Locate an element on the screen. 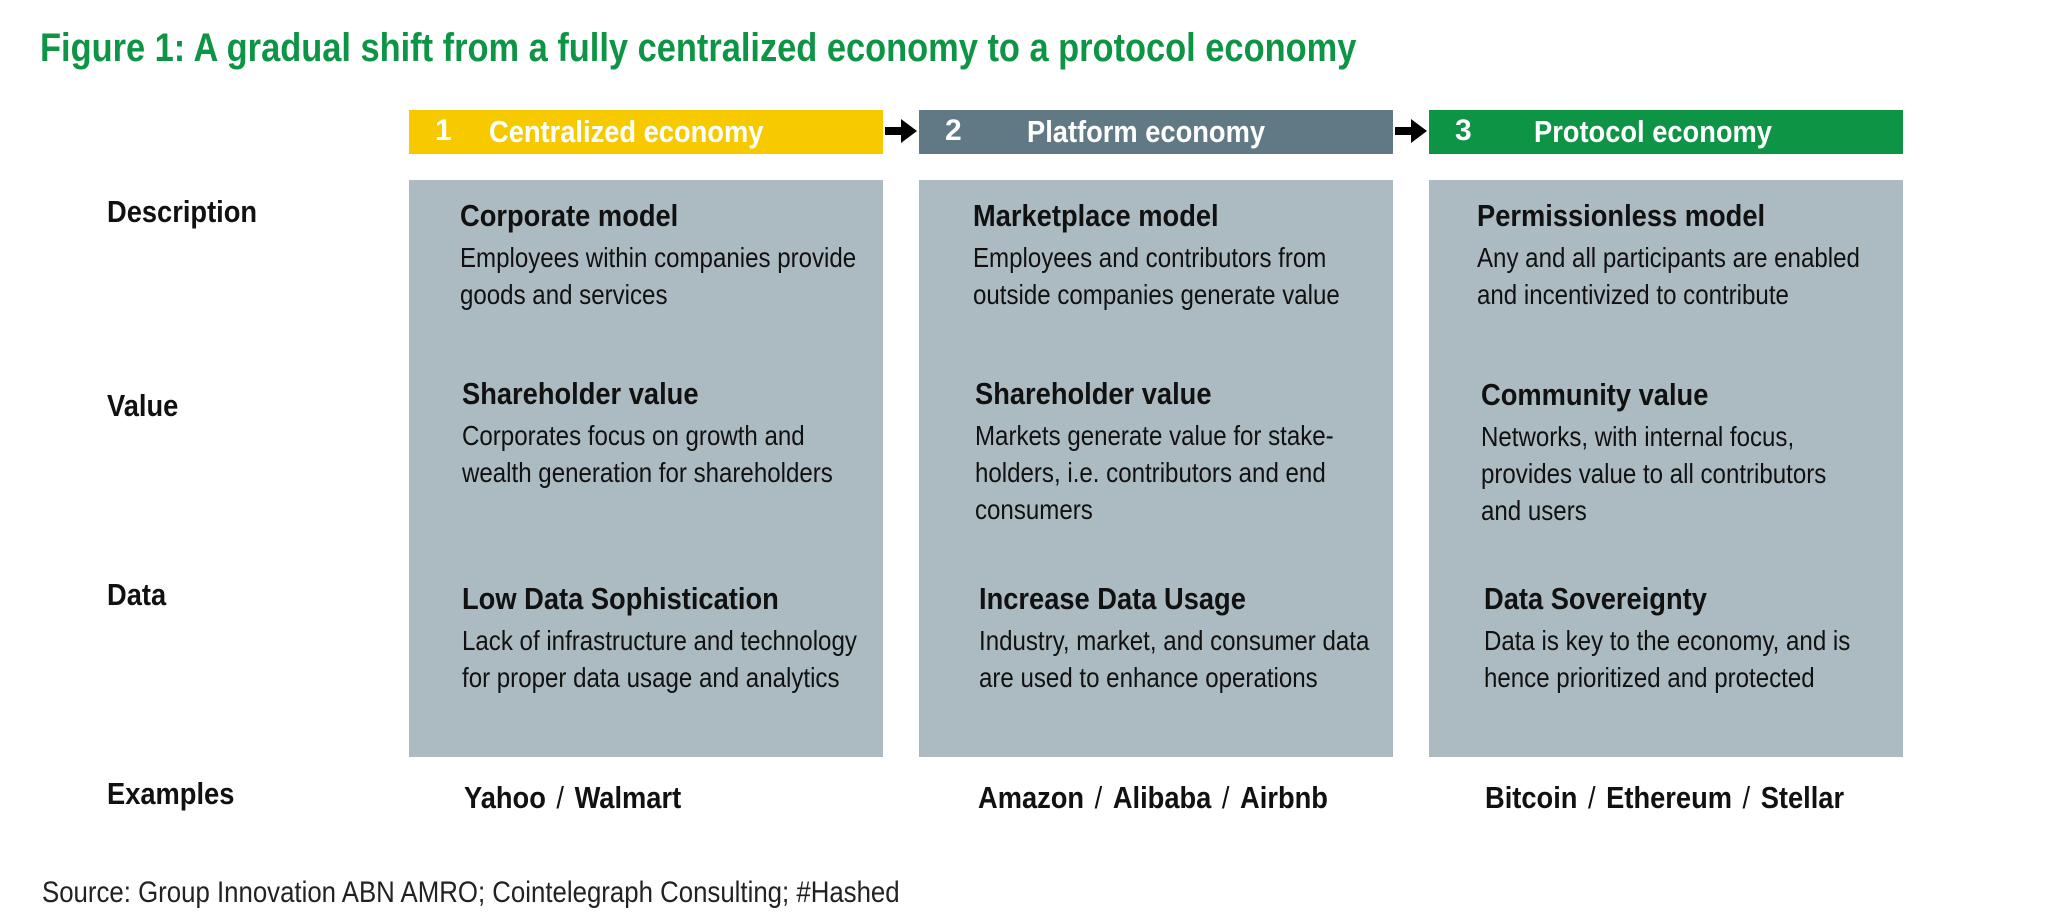  stage-number: 2 is located at coordinates (953, 130).